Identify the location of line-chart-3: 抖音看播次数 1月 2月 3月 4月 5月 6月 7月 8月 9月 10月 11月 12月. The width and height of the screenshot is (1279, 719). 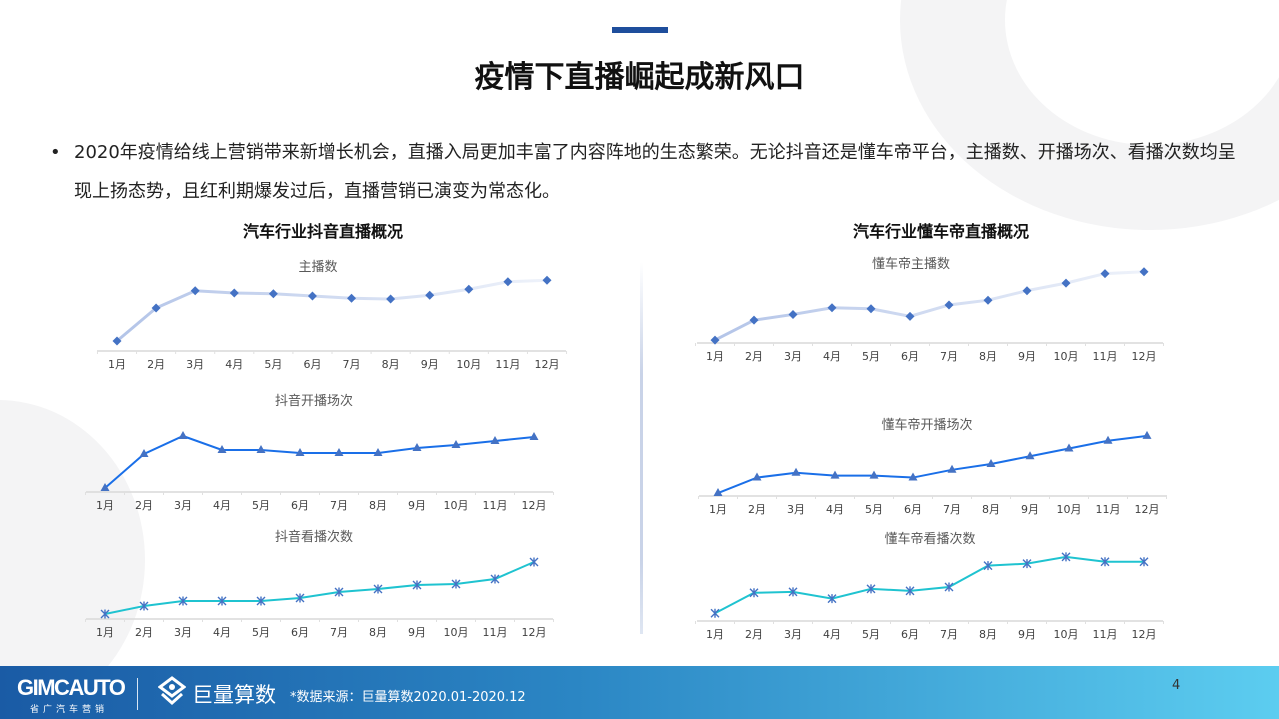
(319, 584).